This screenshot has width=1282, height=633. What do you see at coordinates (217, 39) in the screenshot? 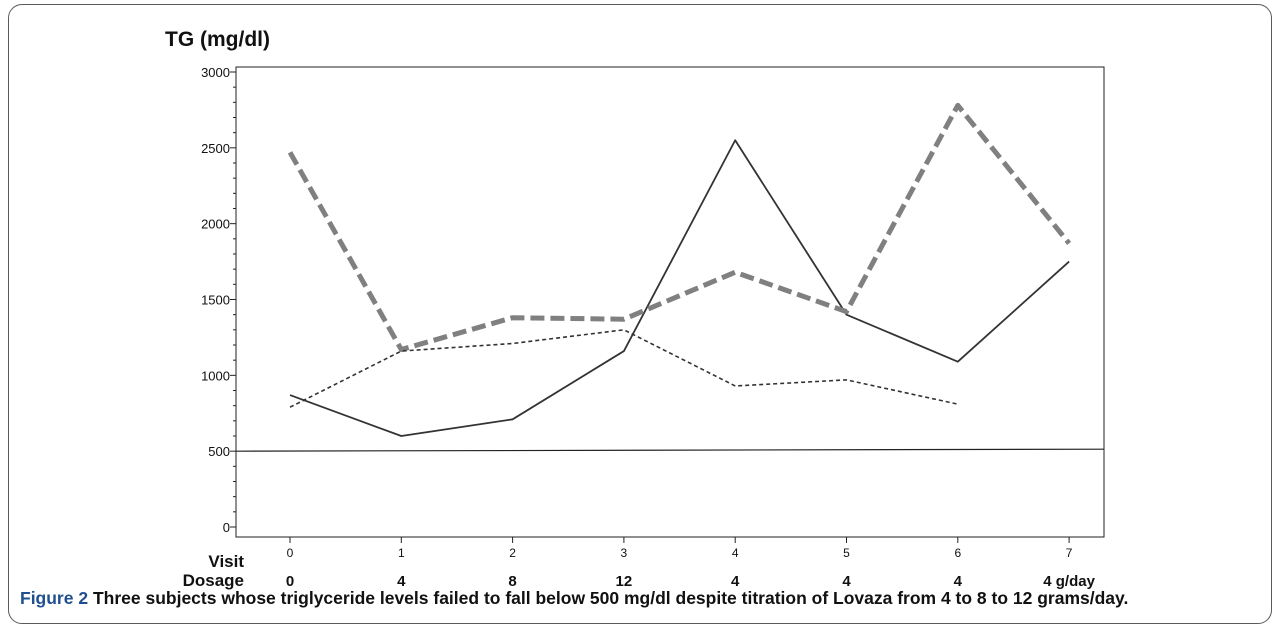
I see `y-axis-title: TG (mg/dl)` at bounding box center [217, 39].